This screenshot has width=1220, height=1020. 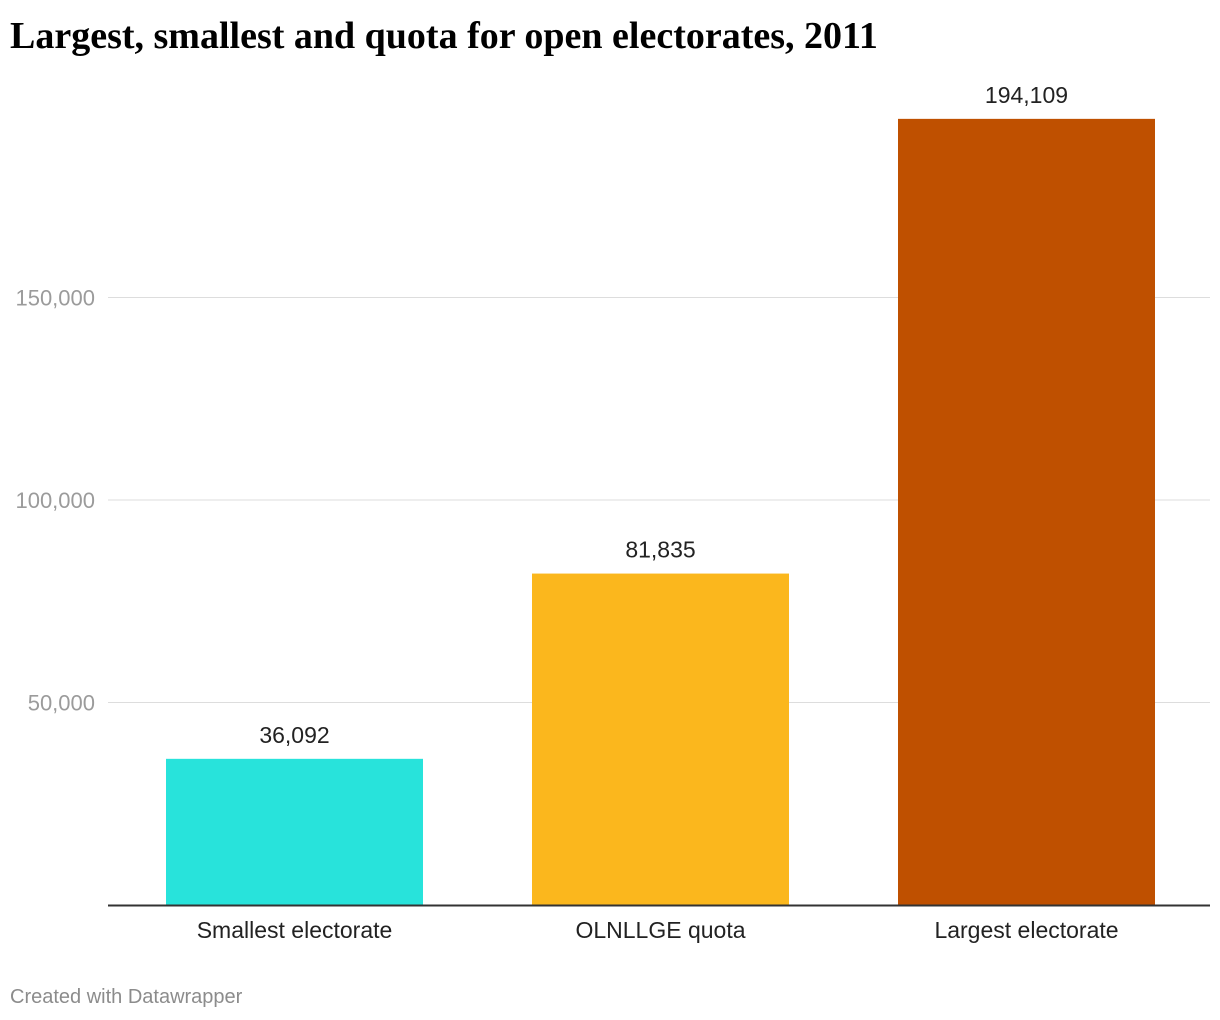 I want to click on y-tick-label: 150,000, so click(x=55, y=298).